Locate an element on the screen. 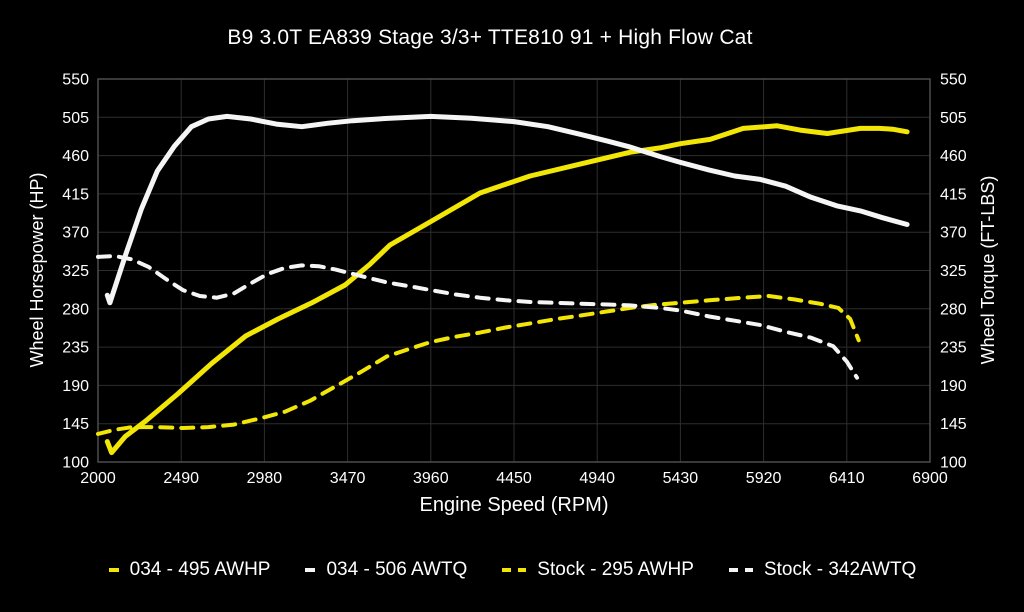 Image resolution: width=1024 pixels, height=612 pixels. x-axis-label: Engine Speed (RPM) is located at coordinates (514, 505).